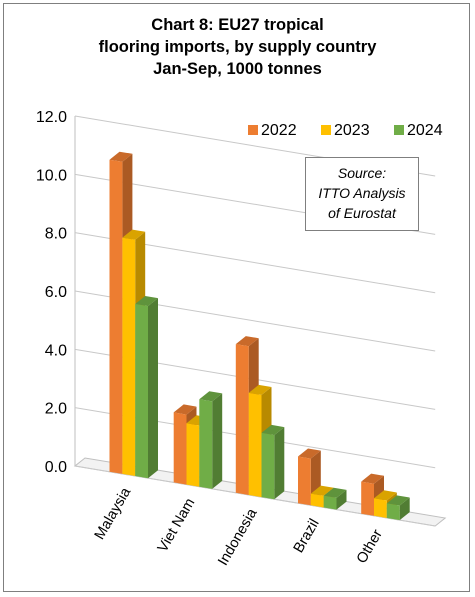 This screenshot has width=475, height=597. I want to click on legend-label: 2022, so click(279, 130).